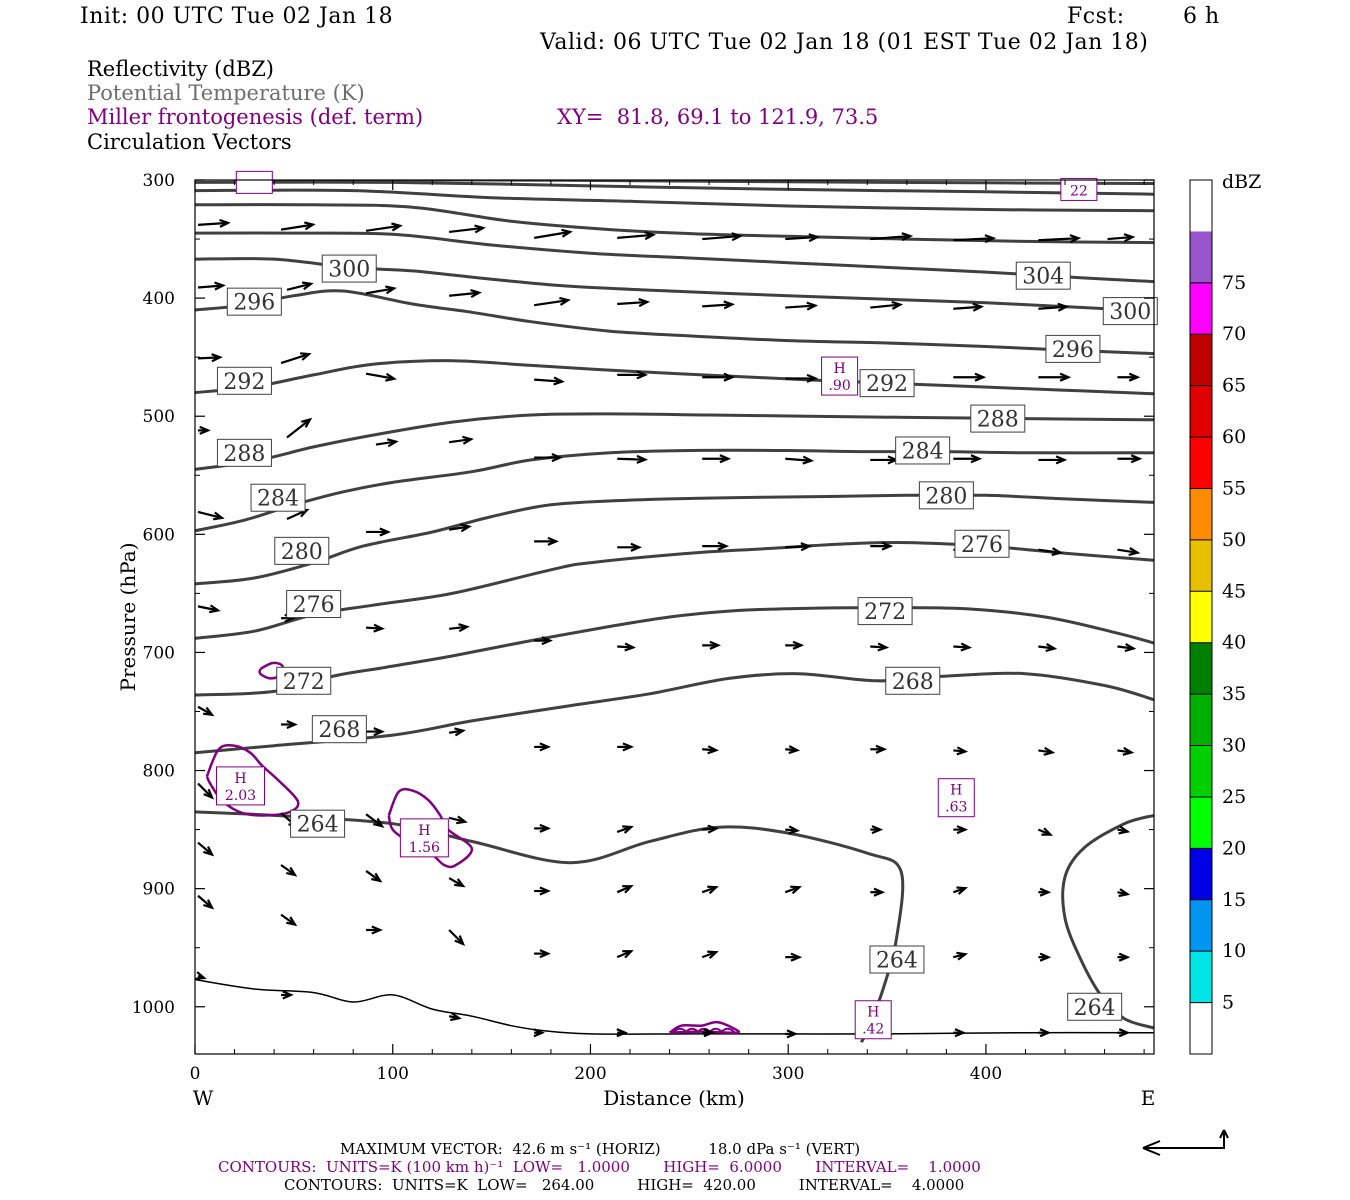 This screenshot has width=1350, height=1200. What do you see at coordinates (873, 1013) in the screenshot?
I see `fronto-max-letter: H` at bounding box center [873, 1013].